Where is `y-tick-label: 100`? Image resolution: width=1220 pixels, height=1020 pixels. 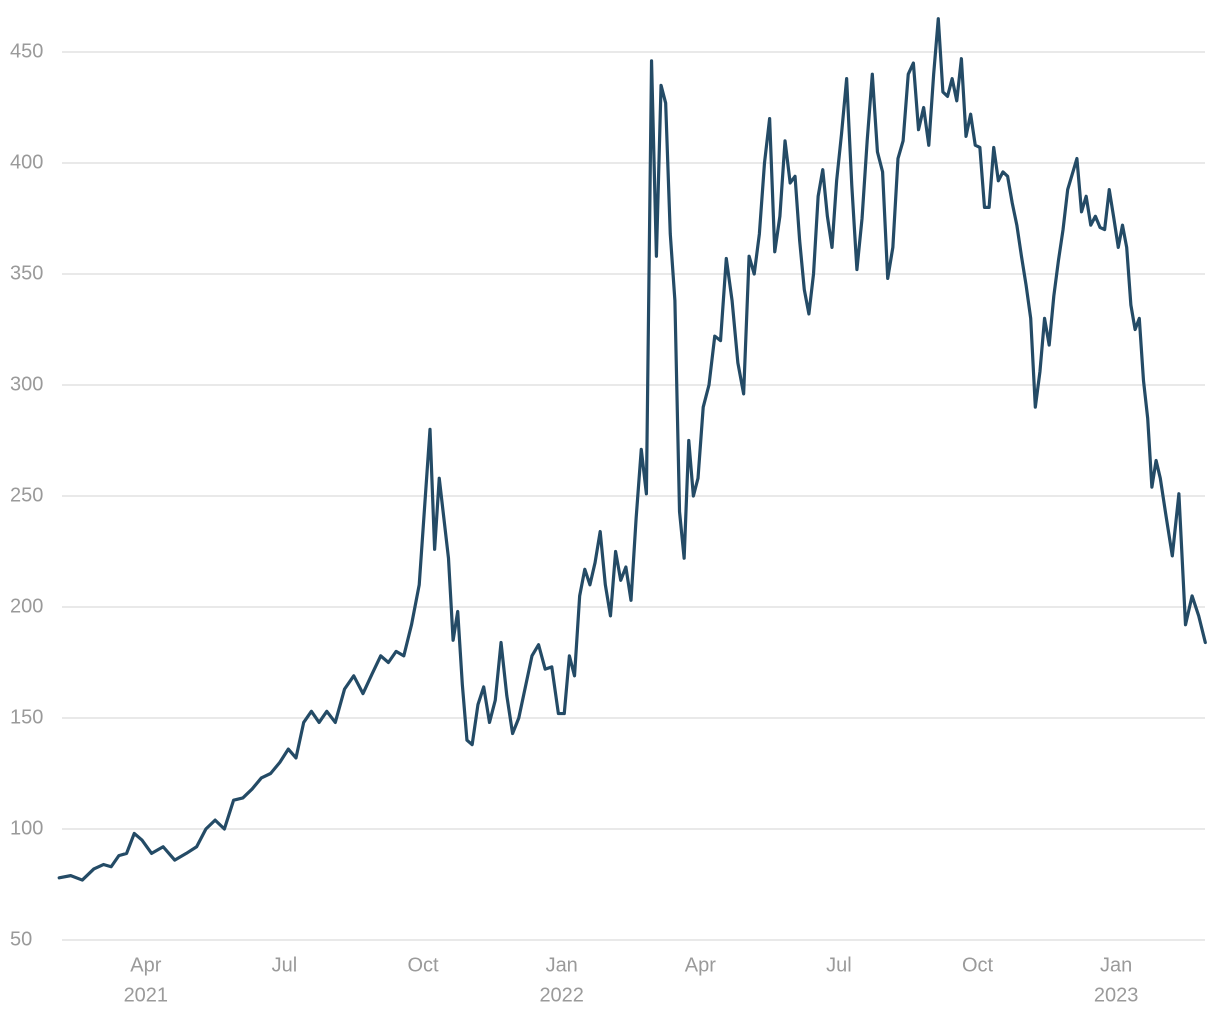
y-tick-label: 100 is located at coordinates (26, 828).